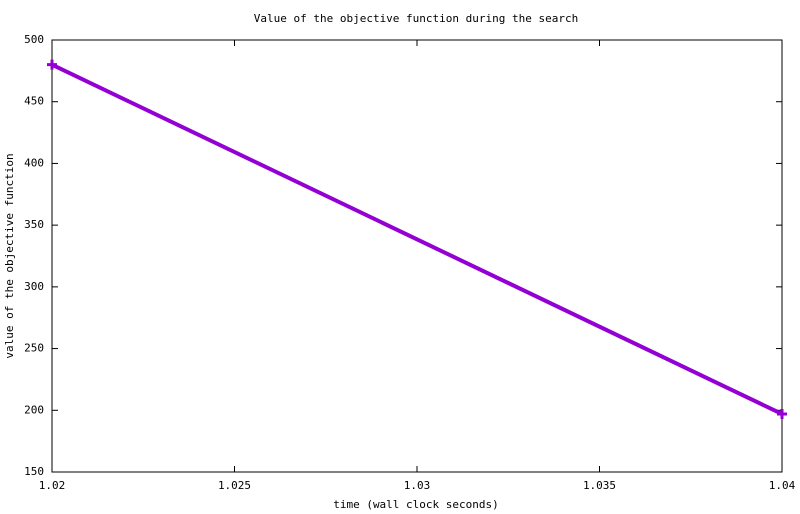  What do you see at coordinates (234, 485) in the screenshot?
I see `x-tick-label: 1.025` at bounding box center [234, 485].